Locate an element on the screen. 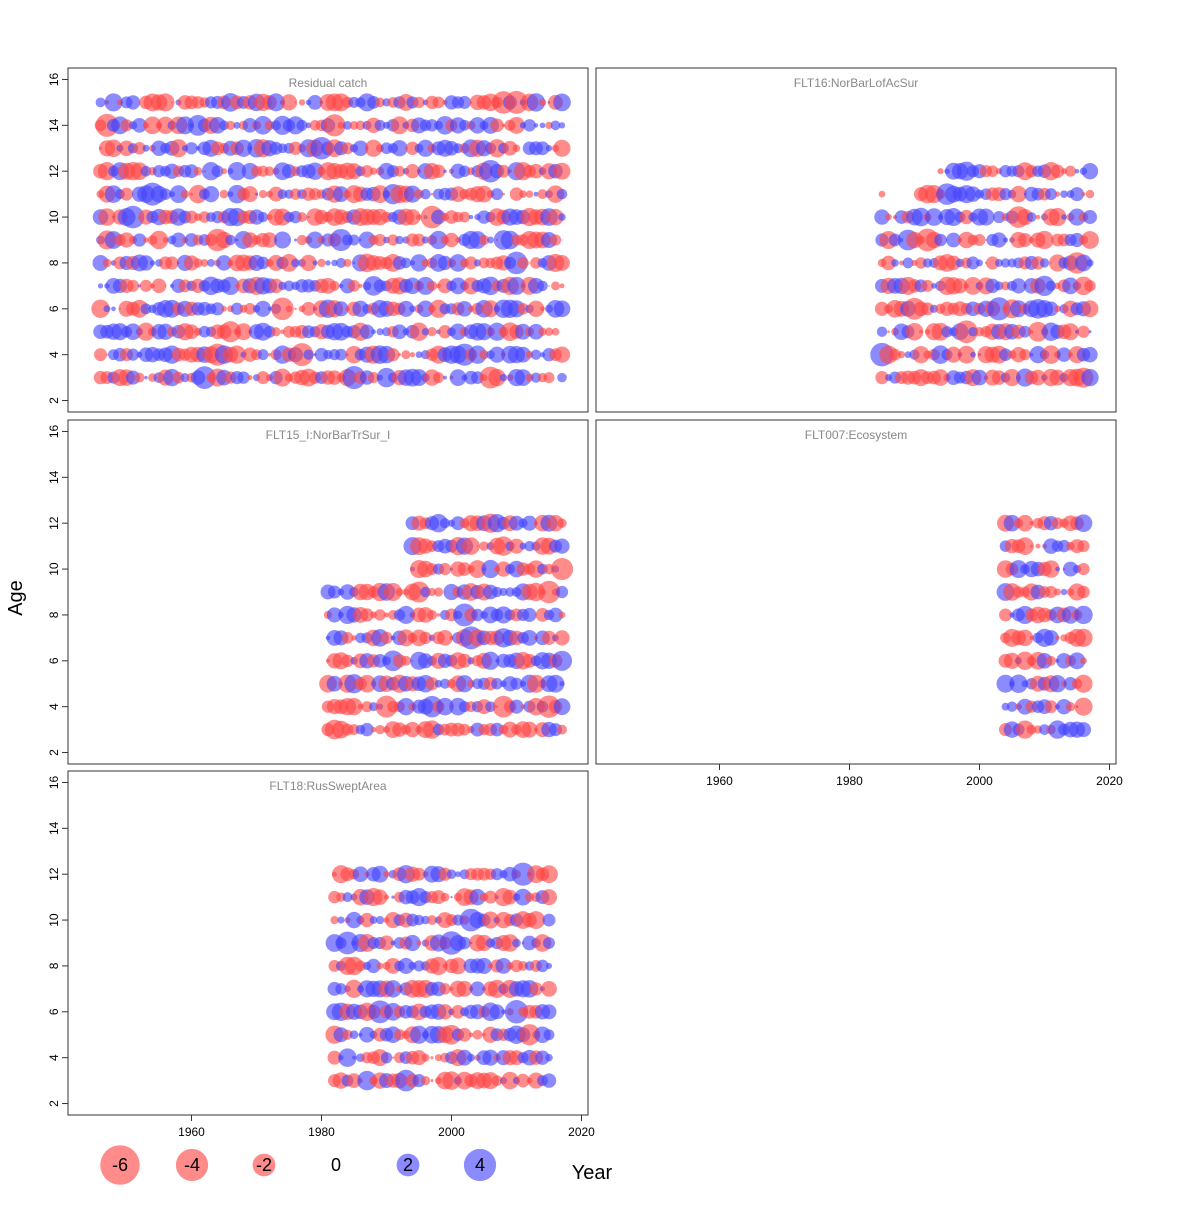 Image resolution: width=1200 pixels, height=1205 pixels. y-tick-label: 4 is located at coordinates (54, 706).